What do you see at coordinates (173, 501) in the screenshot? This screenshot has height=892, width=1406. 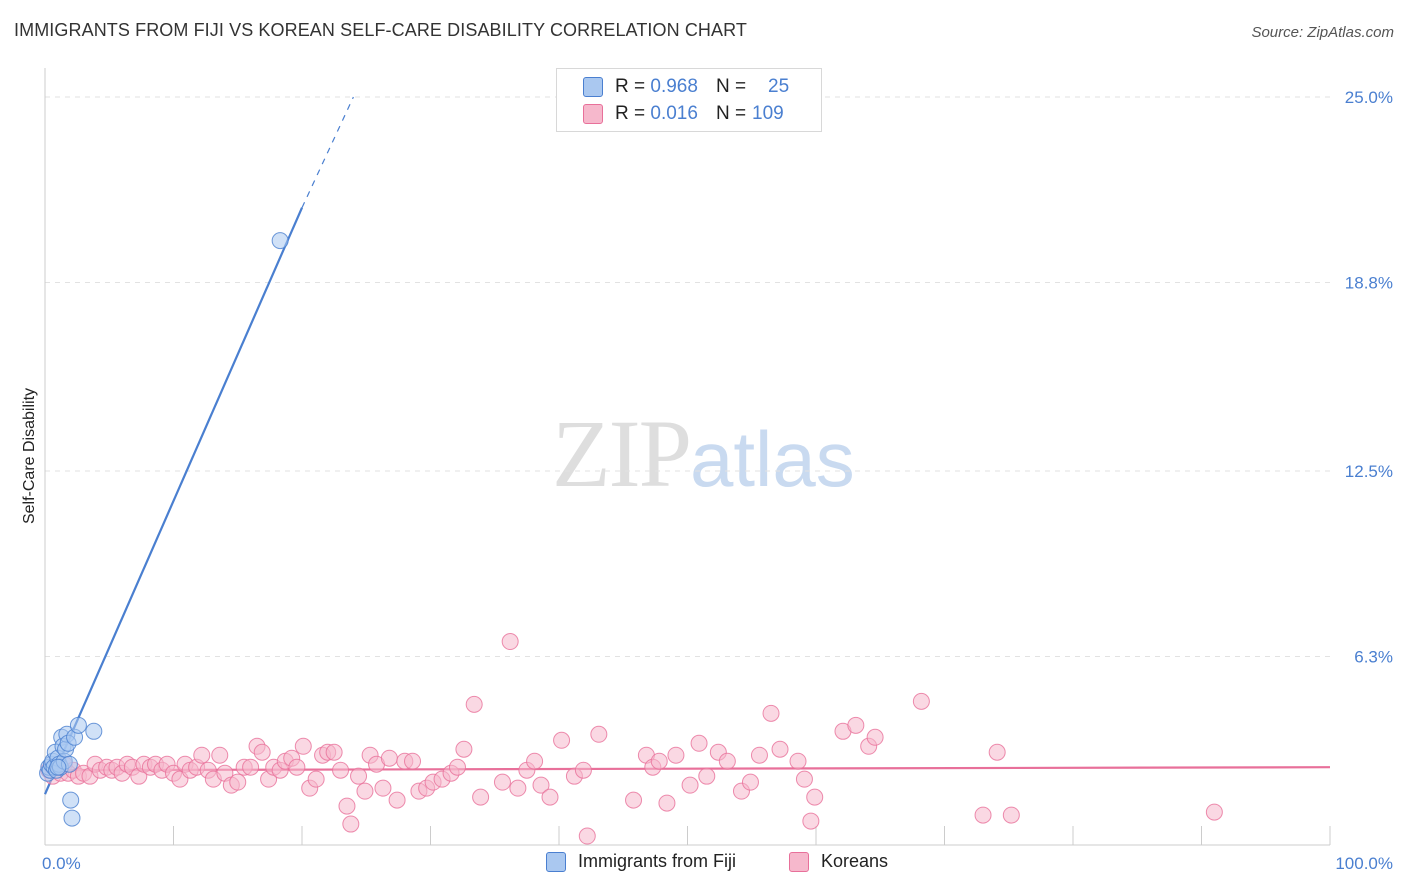 I see `fiji-trend-line` at bounding box center [173, 501].